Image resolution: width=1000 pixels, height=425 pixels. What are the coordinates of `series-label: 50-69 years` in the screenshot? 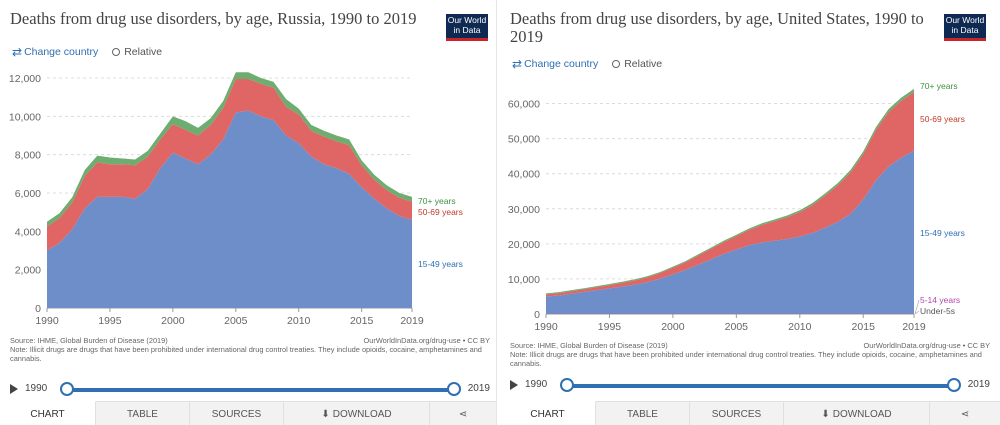 It's located at (440, 212).